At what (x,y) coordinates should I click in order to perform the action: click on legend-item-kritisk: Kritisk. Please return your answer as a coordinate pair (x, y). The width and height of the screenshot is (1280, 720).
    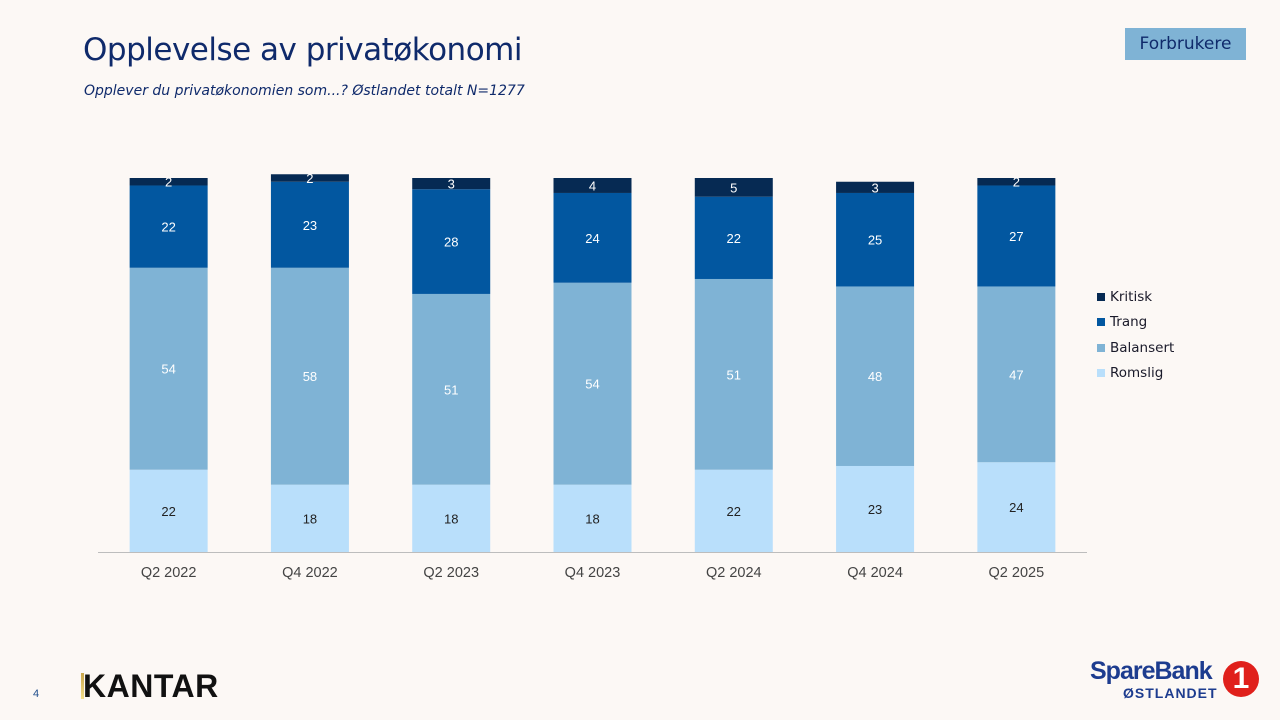
    Looking at the image, I should click on (1135, 297).